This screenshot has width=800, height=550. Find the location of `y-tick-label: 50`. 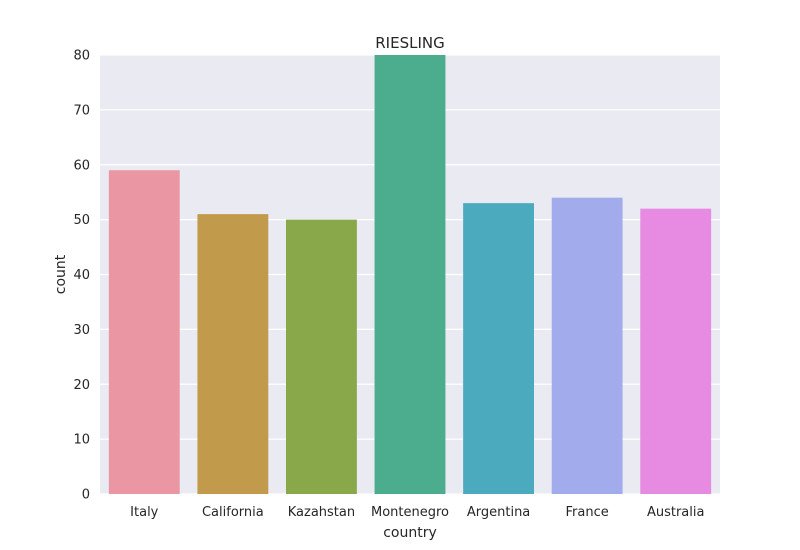

y-tick-label: 50 is located at coordinates (81, 220).